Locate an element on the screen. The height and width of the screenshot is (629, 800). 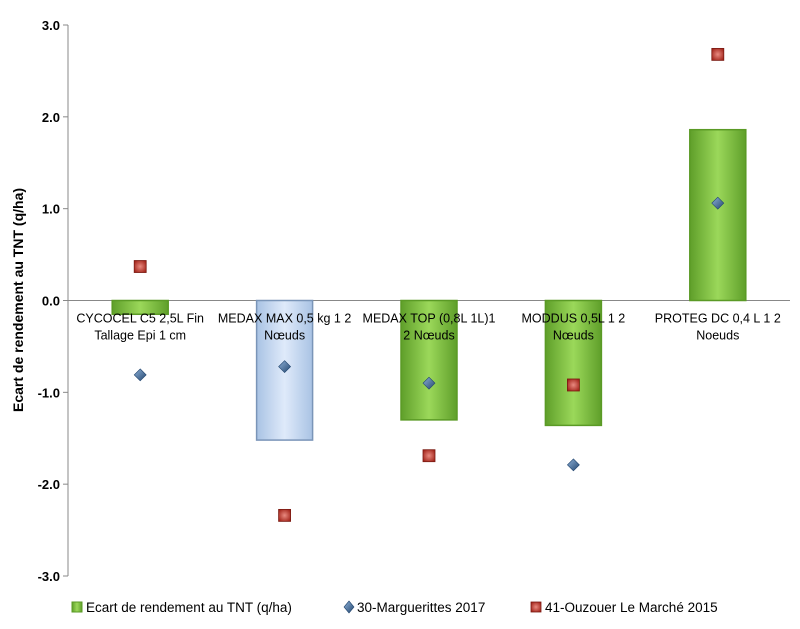
y-axis-title: Ecart de rendement au TNT (q/ha) is located at coordinates (18, 300).